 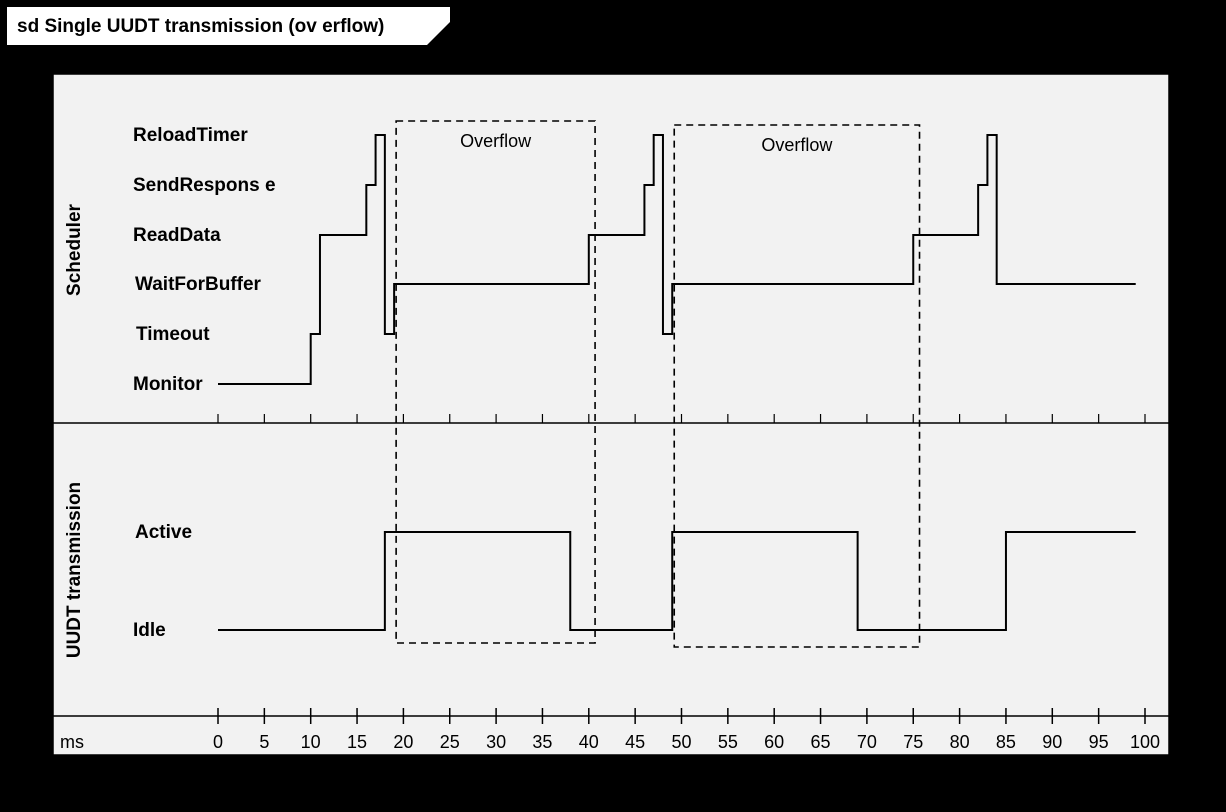 What do you see at coordinates (867, 742) in the screenshot?
I see `axis-tick-label: 70` at bounding box center [867, 742].